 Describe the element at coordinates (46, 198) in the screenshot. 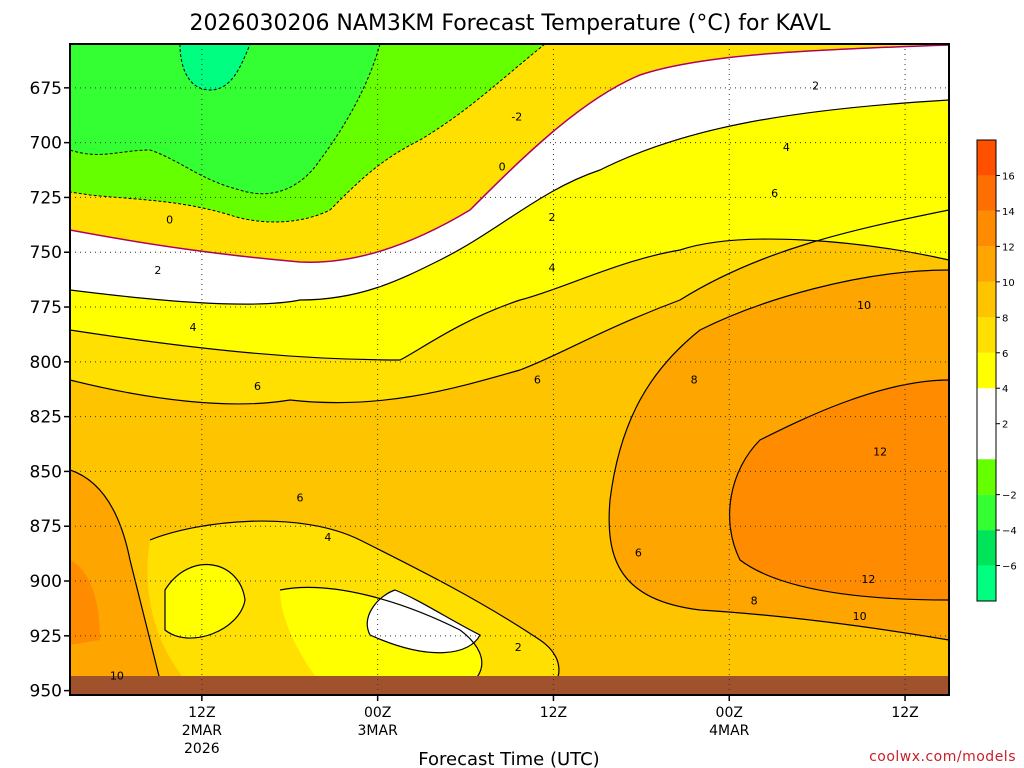

I see `y-tick-label: 725` at that location.